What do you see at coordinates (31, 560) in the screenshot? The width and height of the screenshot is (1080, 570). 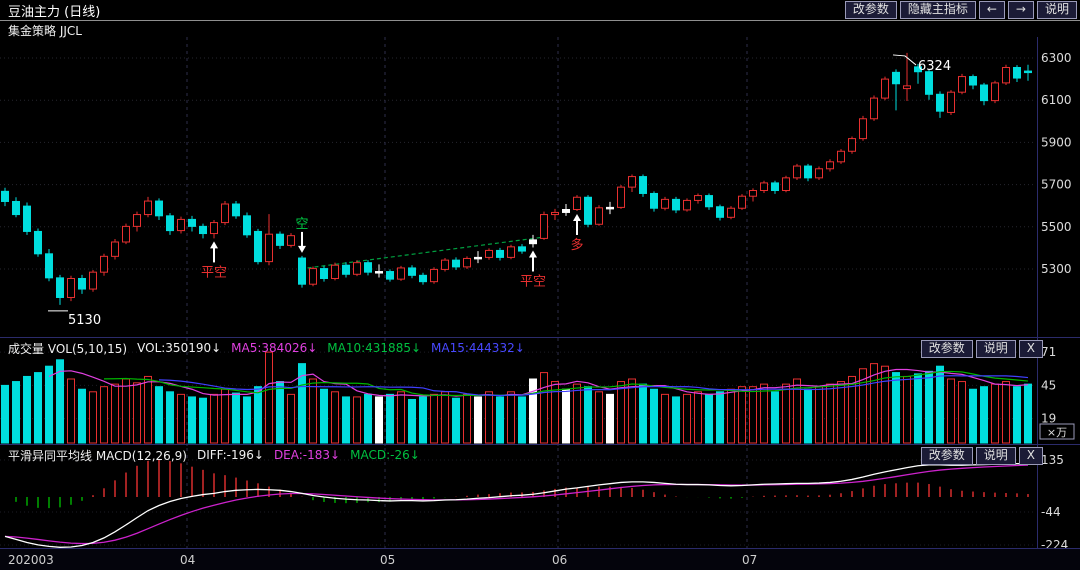 I see `time-axis-label: 202003` at bounding box center [31, 560].